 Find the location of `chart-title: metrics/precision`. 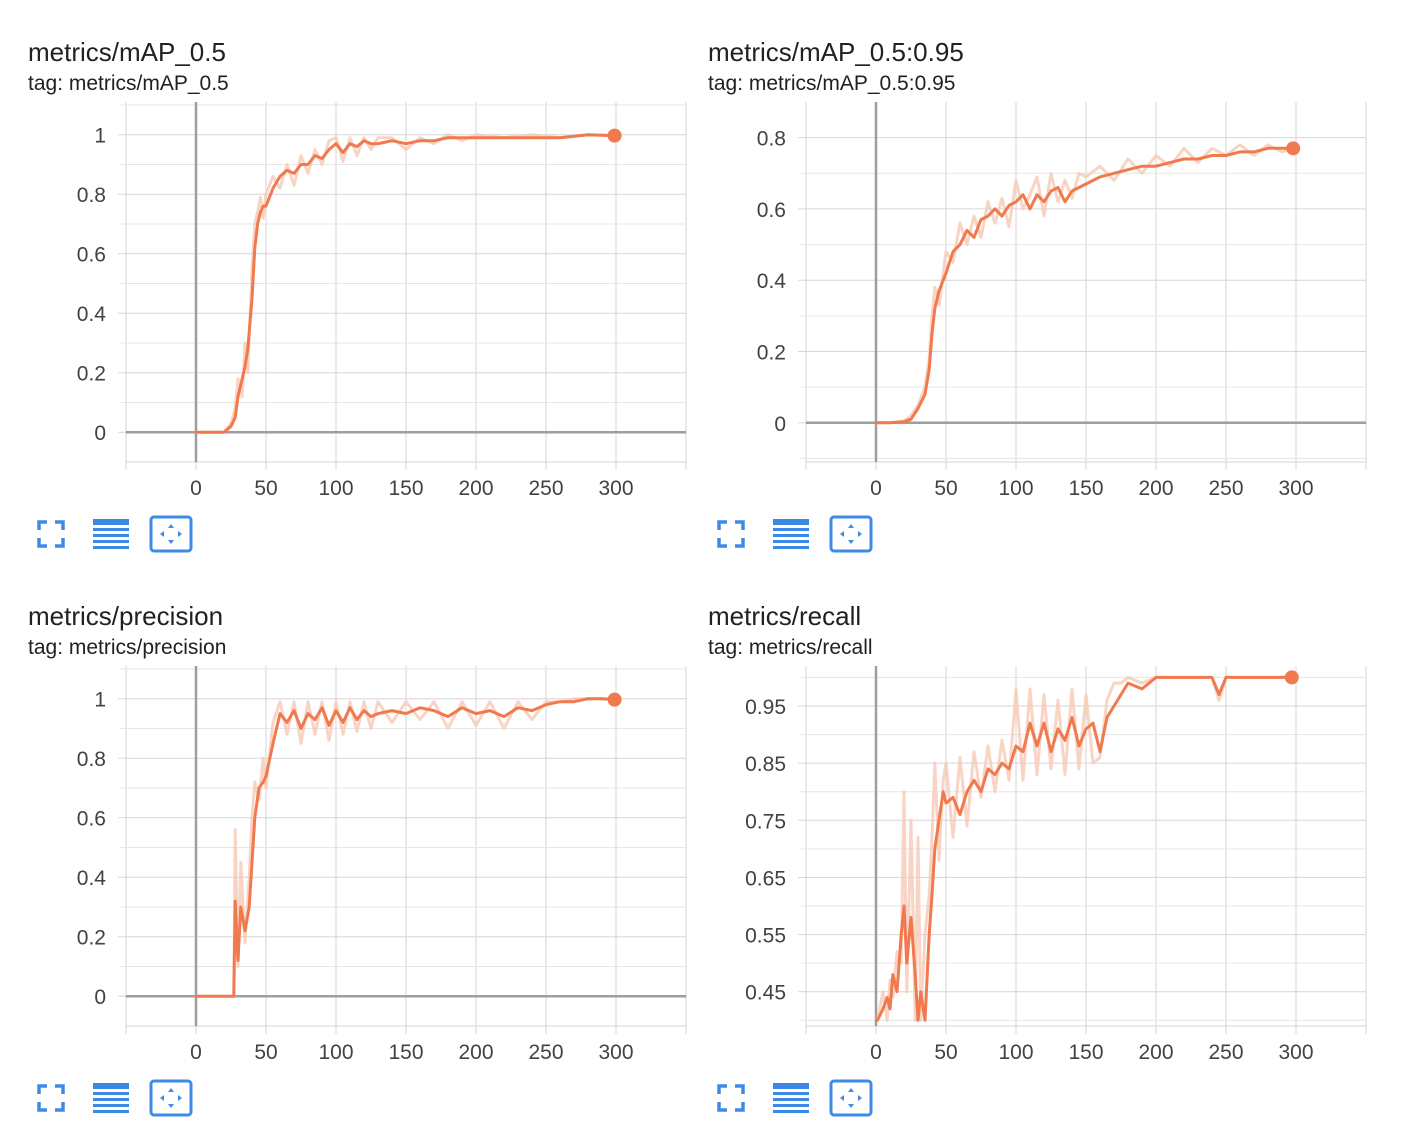

chart-title: metrics/precision is located at coordinates (126, 616).